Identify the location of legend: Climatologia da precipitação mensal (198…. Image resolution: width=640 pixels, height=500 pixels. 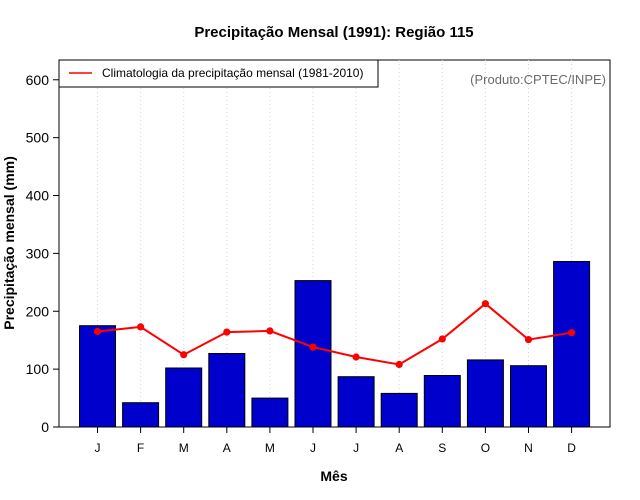
(218, 73).